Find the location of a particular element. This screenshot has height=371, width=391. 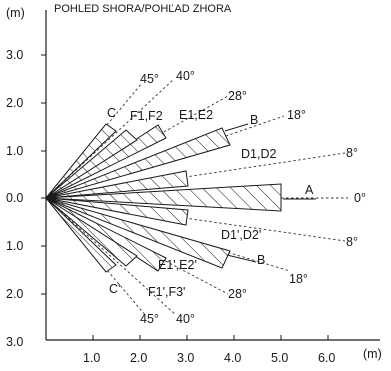

angle-label-28-up: 28° is located at coordinates (237, 96).